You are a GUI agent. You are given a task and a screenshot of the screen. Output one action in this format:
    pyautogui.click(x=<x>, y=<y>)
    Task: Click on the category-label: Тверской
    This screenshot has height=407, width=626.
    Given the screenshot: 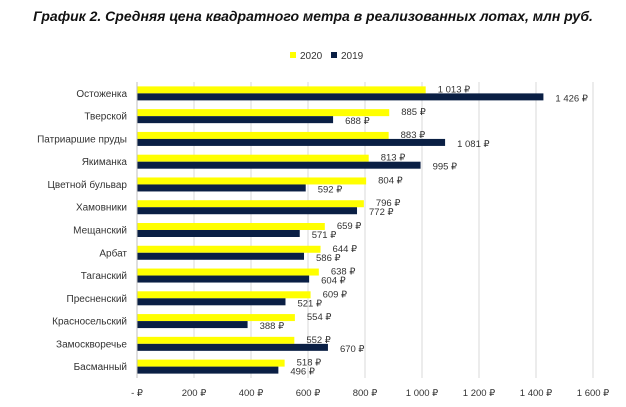 What is the action you would take?
    pyautogui.click(x=105, y=117)
    